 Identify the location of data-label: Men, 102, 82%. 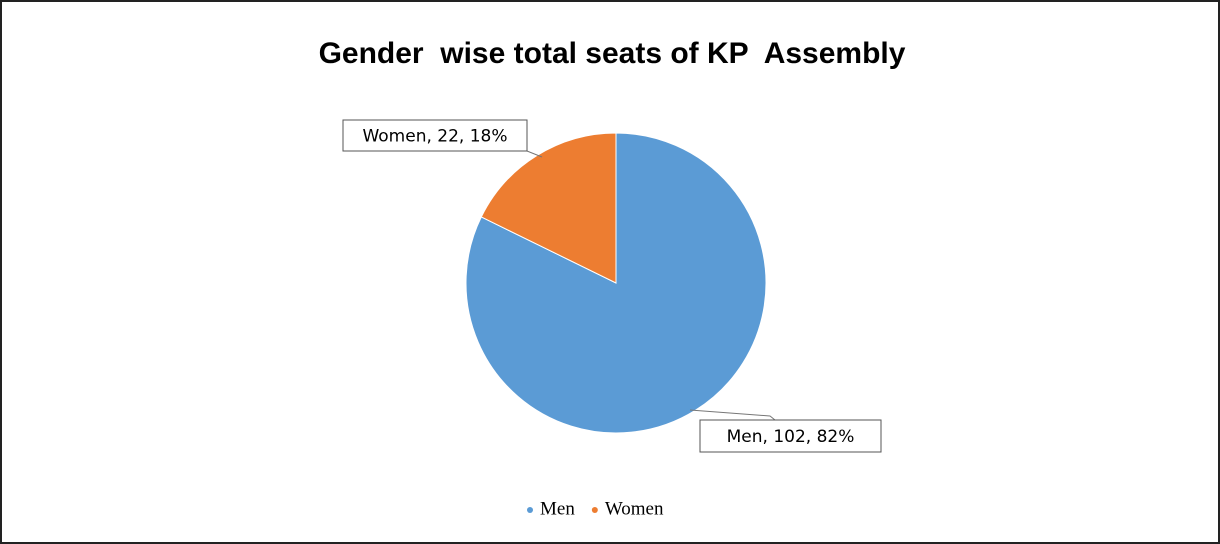
(791, 437).